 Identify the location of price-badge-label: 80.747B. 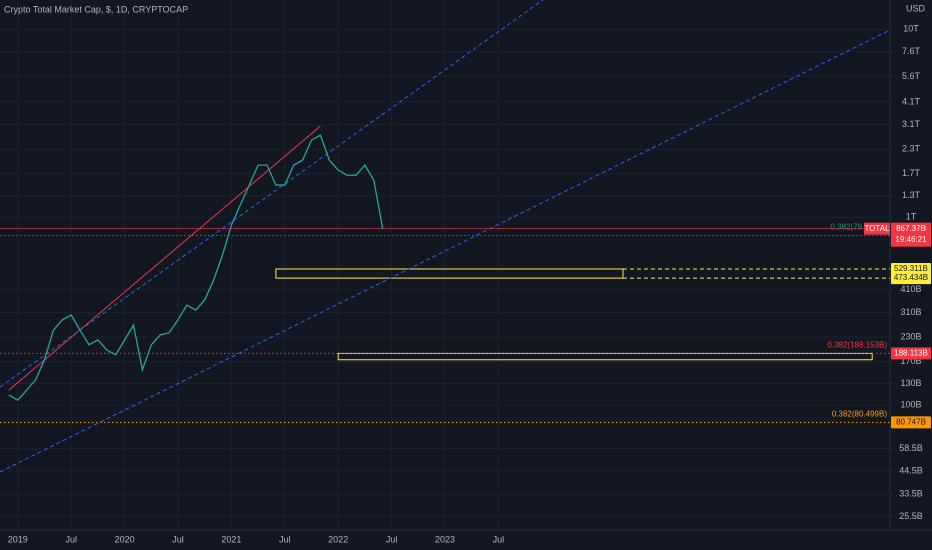
(911, 422).